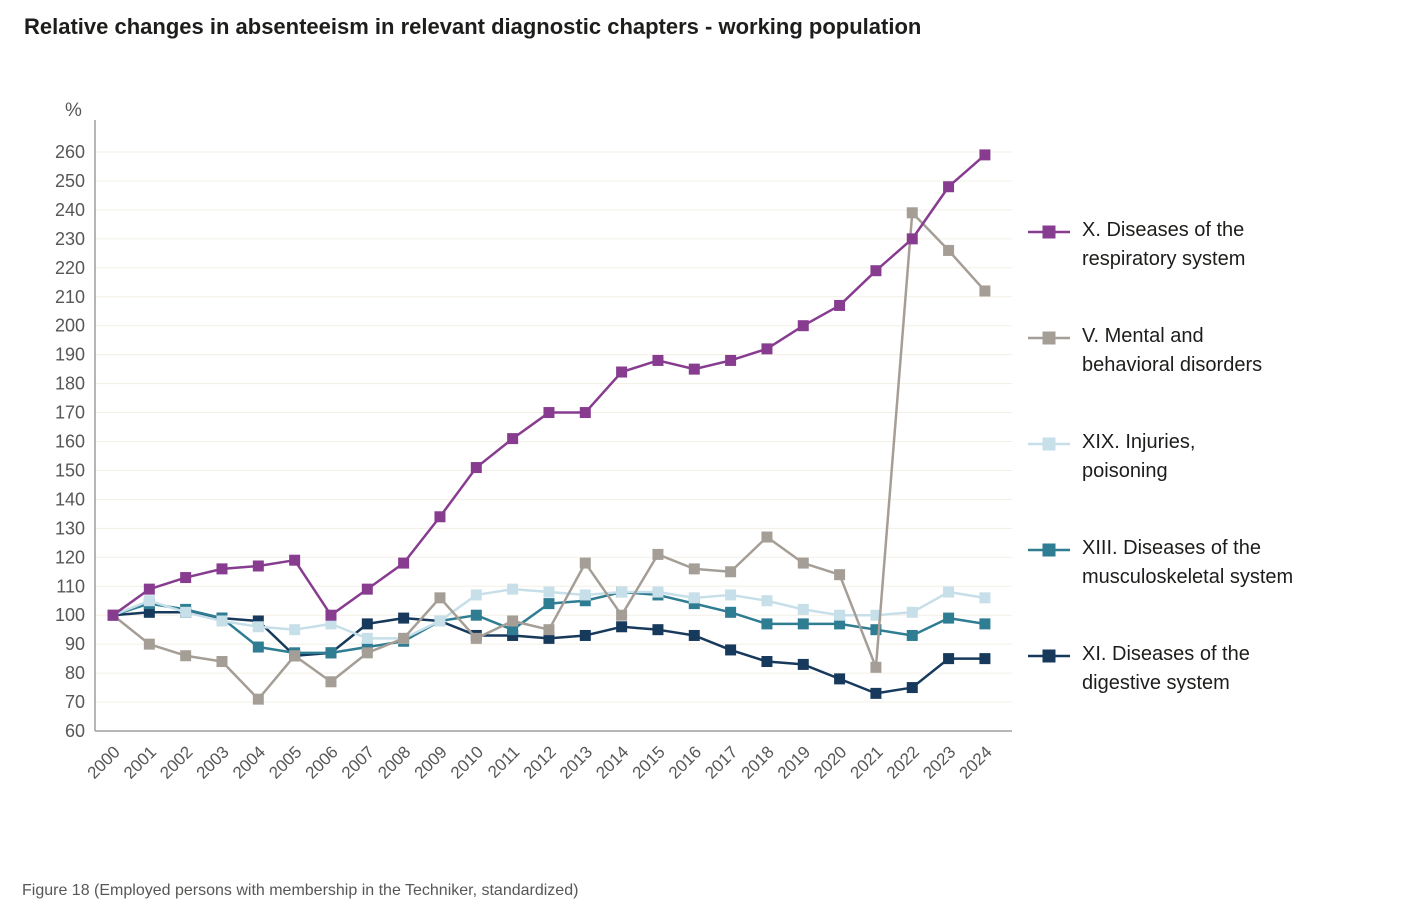 Image resolution: width=1417 pixels, height=924 pixels. What do you see at coordinates (322, 762) in the screenshot?
I see `svg-text: 2006` at bounding box center [322, 762].